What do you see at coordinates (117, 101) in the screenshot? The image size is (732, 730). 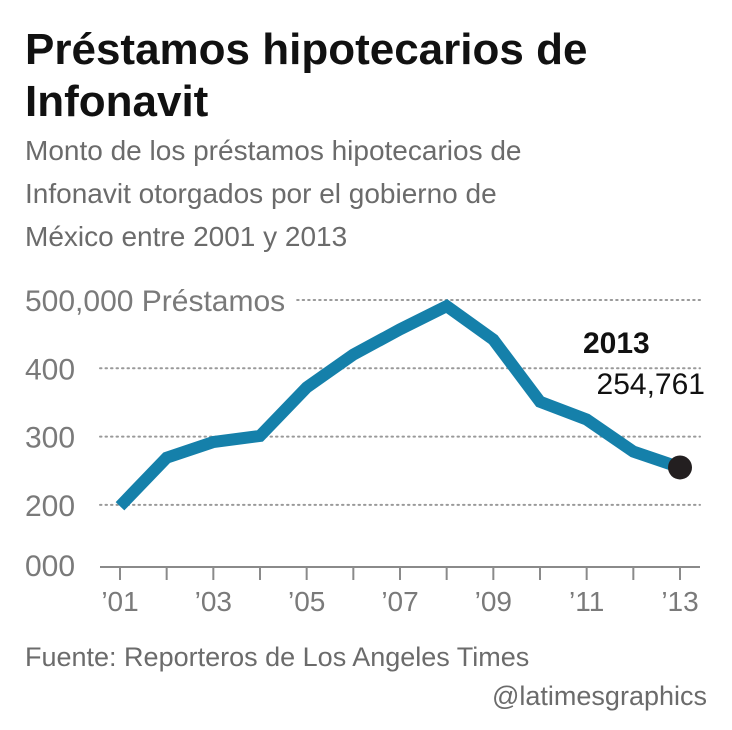 I see `chart-title: Infonavit` at bounding box center [117, 101].